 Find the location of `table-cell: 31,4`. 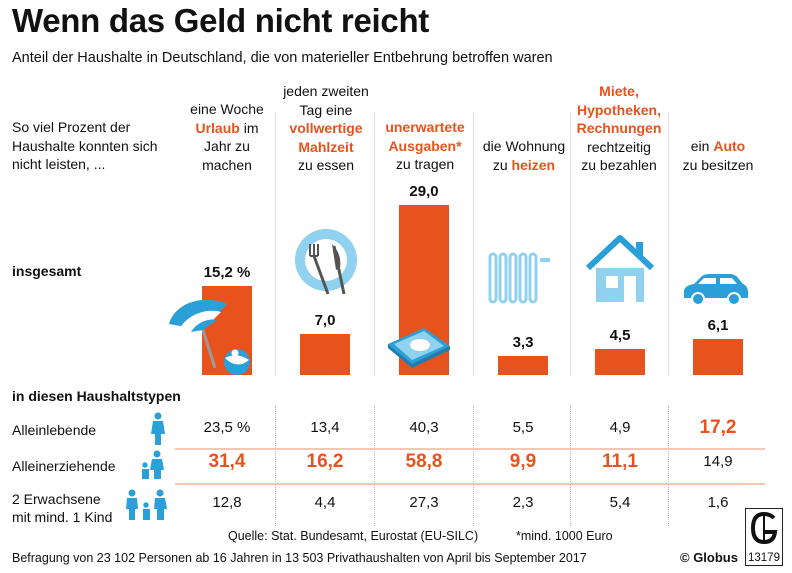

table-cell: 31,4 is located at coordinates (227, 461).